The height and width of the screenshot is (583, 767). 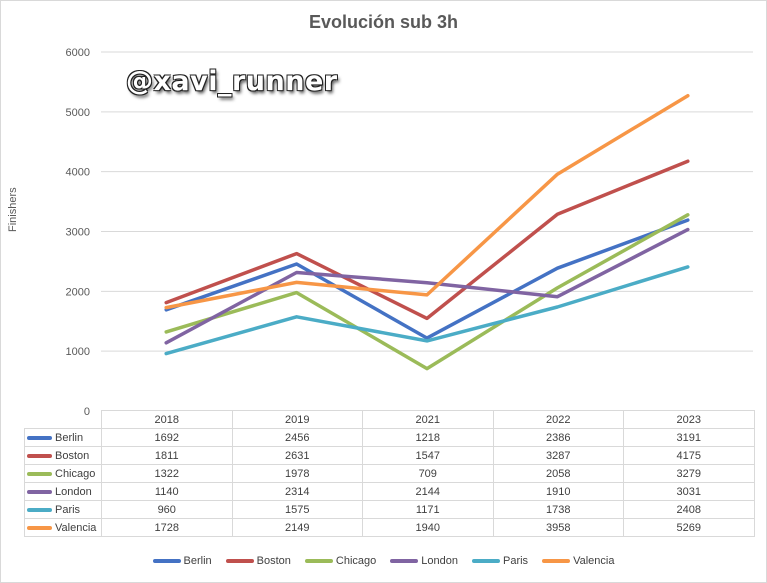 I want to click on data-table-value: 2144, so click(x=428, y=491).